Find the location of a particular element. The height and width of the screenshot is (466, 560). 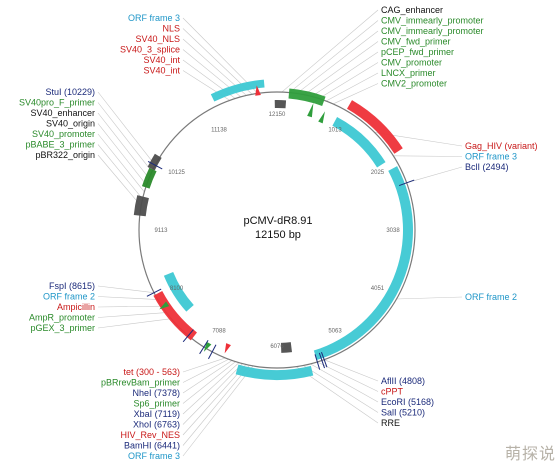

plasmid-name: pCMV-dR8.91 is located at coordinates (277, 221).